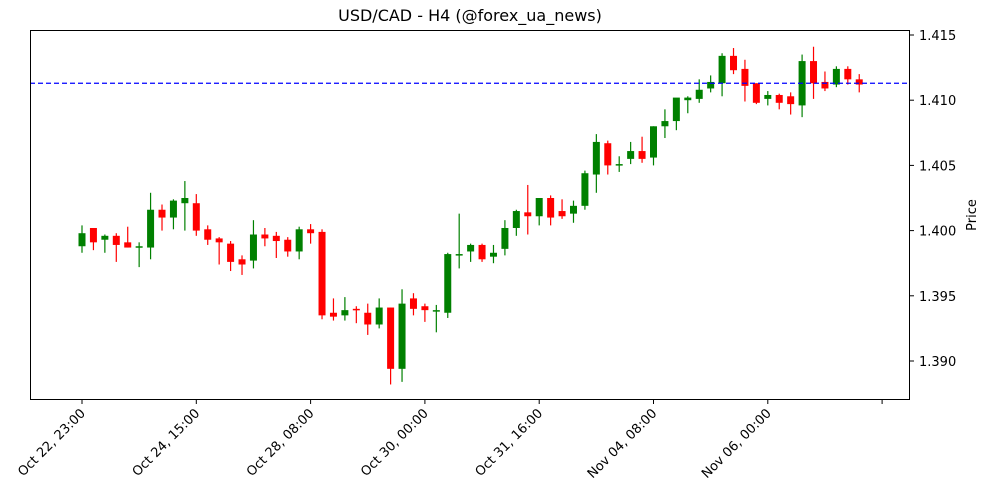  Describe the element at coordinates (933, 199) in the screenshot. I see `y-axis: 1.390 1.395 1.400 1.405 1.410 1.415` at that location.